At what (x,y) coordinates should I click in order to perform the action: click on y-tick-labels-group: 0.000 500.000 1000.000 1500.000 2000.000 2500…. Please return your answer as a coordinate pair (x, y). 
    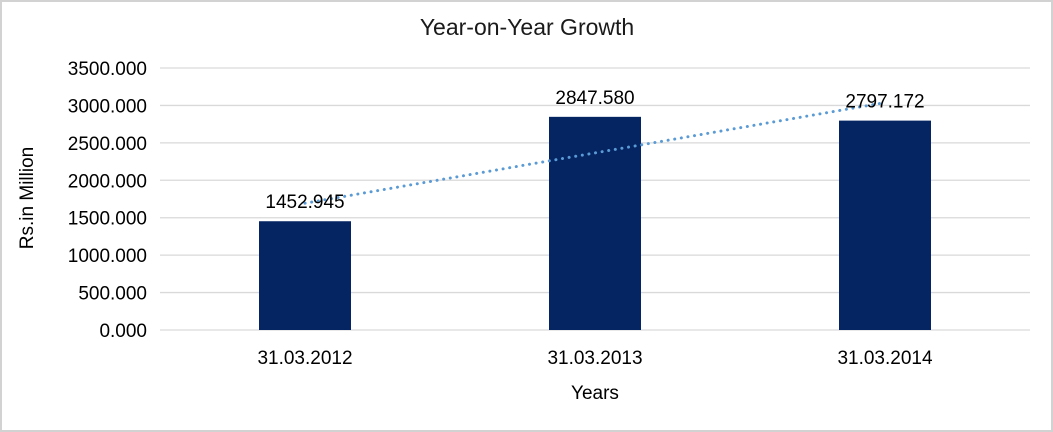
    Looking at the image, I should click on (107, 200).